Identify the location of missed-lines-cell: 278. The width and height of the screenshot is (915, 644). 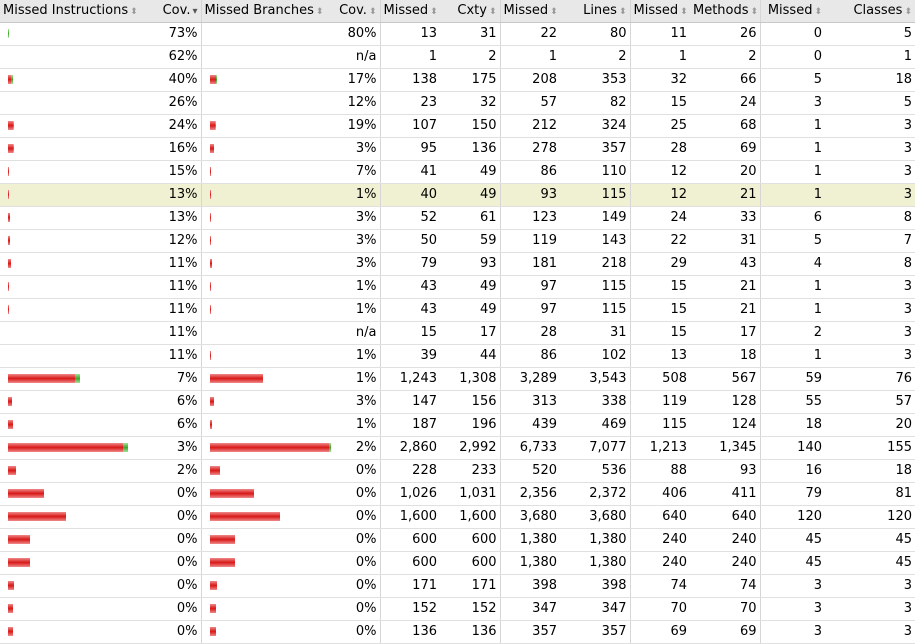
(529, 149).